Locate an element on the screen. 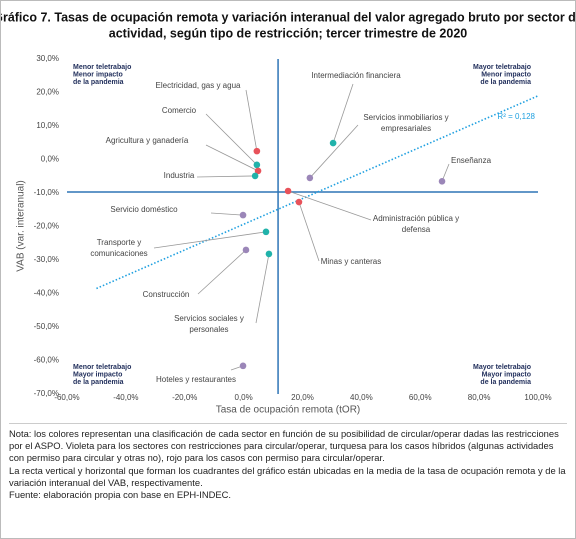 The height and width of the screenshot is (539, 576). y-tick-label: -30,0% is located at coordinates (46, 259).